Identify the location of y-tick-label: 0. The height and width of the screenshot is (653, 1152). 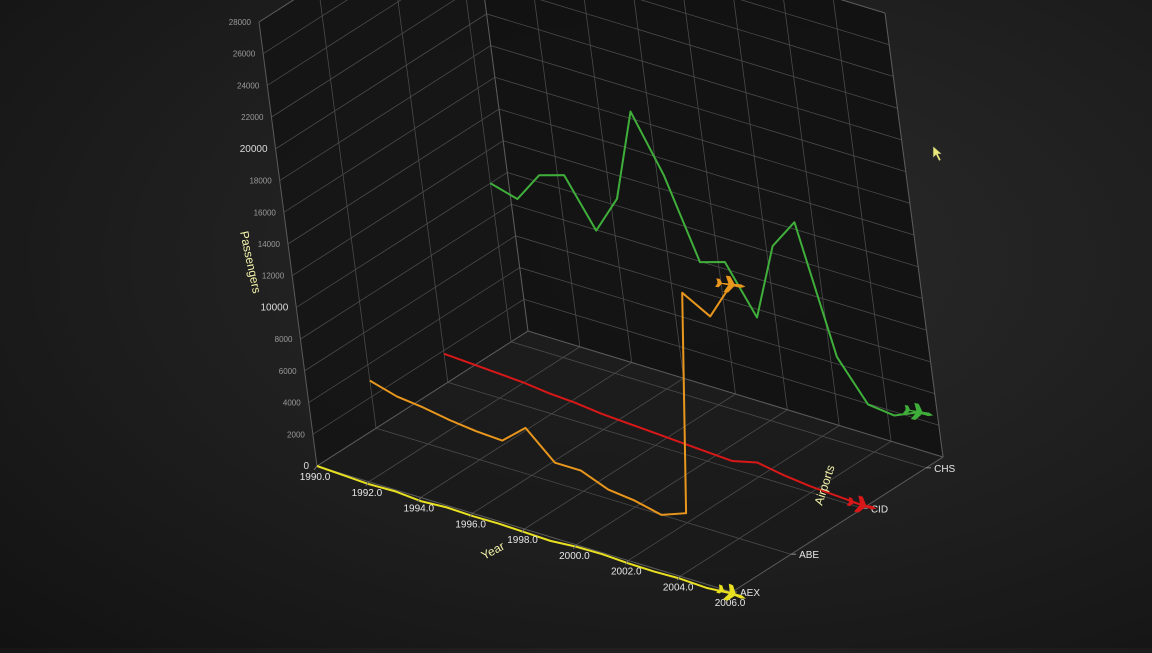
(306, 466).